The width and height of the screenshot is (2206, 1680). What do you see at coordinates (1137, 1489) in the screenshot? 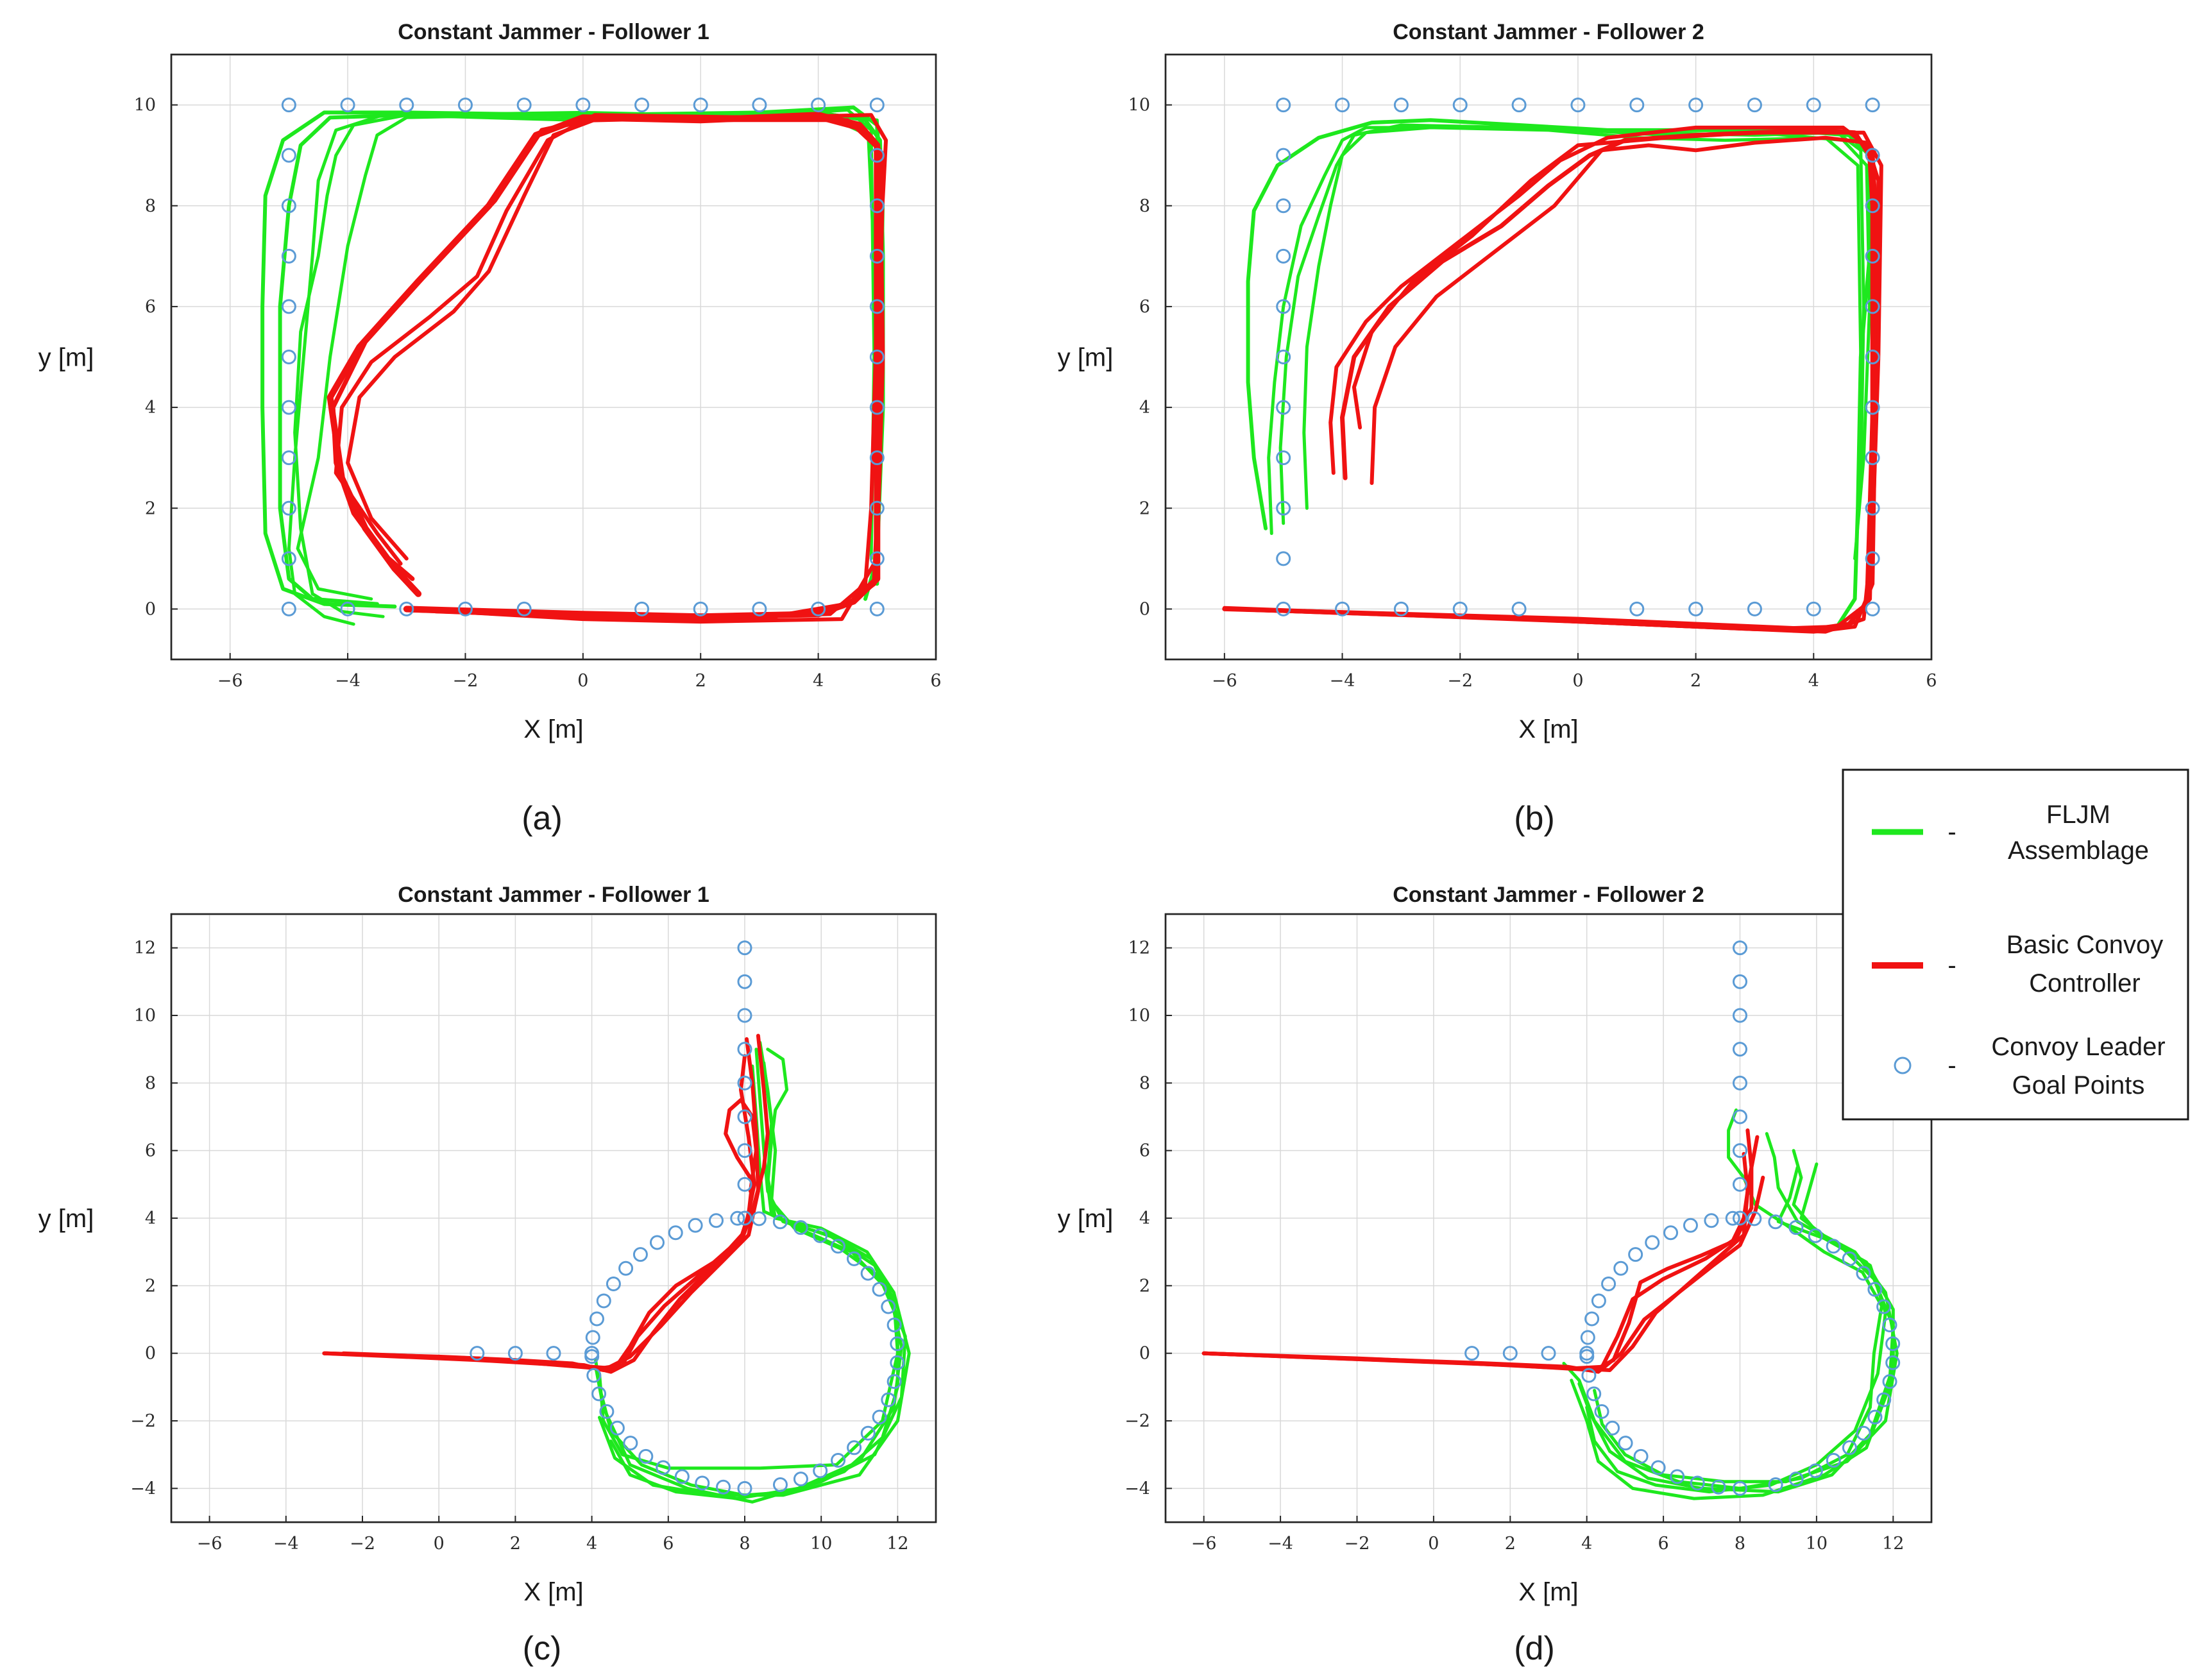
I see `y-tick-label: −4` at bounding box center [1137, 1489].